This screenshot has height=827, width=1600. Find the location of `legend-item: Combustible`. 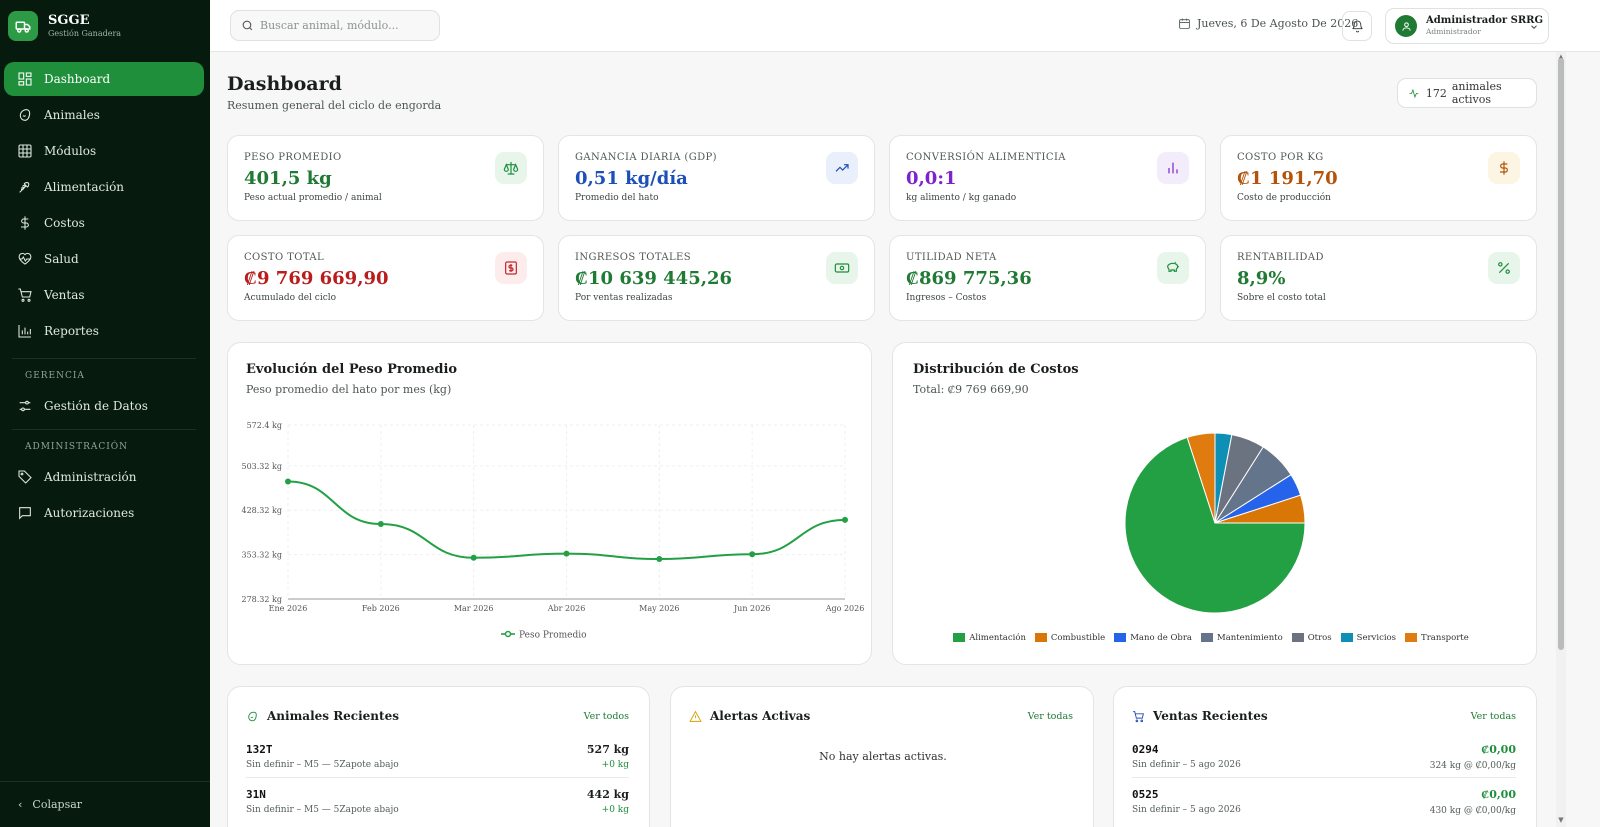

legend-item: Combustible is located at coordinates (1070, 637).